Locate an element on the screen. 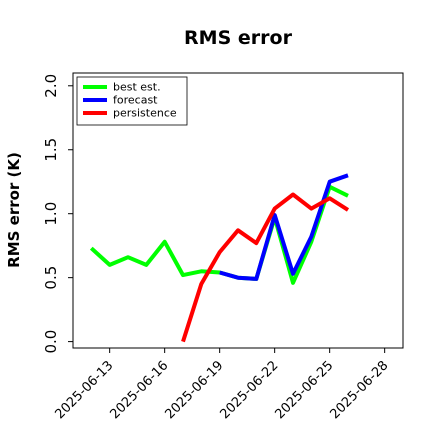 The image size is (440, 440). y-tick-label: 0.0 is located at coordinates (51, 342).